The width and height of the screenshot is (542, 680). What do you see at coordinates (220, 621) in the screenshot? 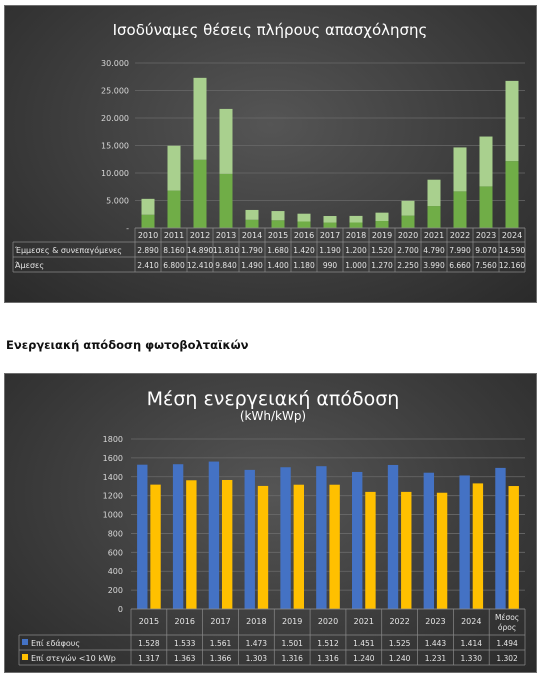
I see `x-category-label: 2017` at bounding box center [220, 621].